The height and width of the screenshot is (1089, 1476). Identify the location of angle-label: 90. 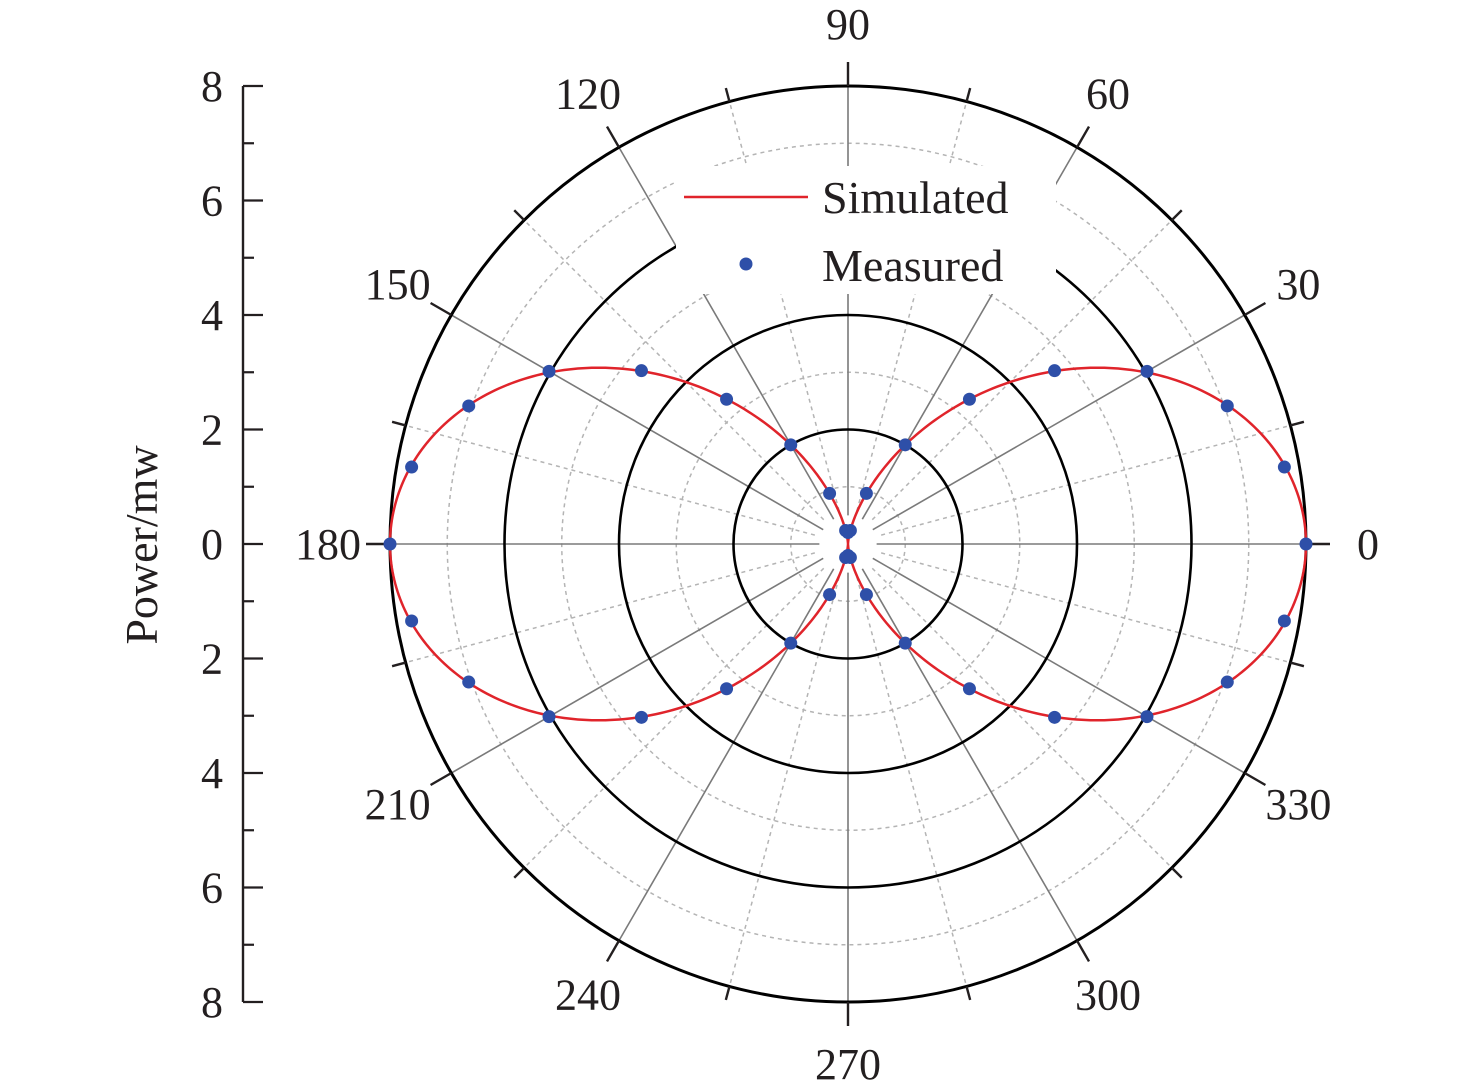
(848, 24).